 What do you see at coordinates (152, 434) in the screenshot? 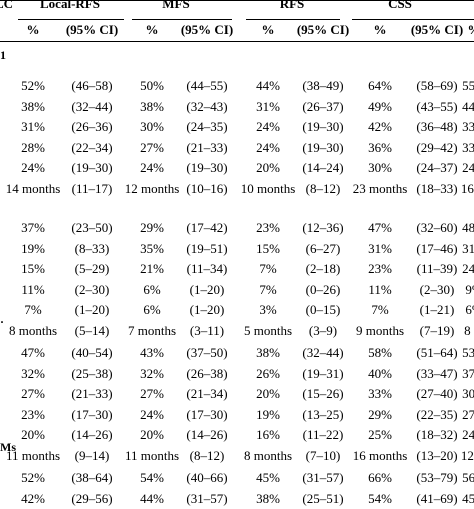
I see `table-cell: 20%` at bounding box center [152, 434].